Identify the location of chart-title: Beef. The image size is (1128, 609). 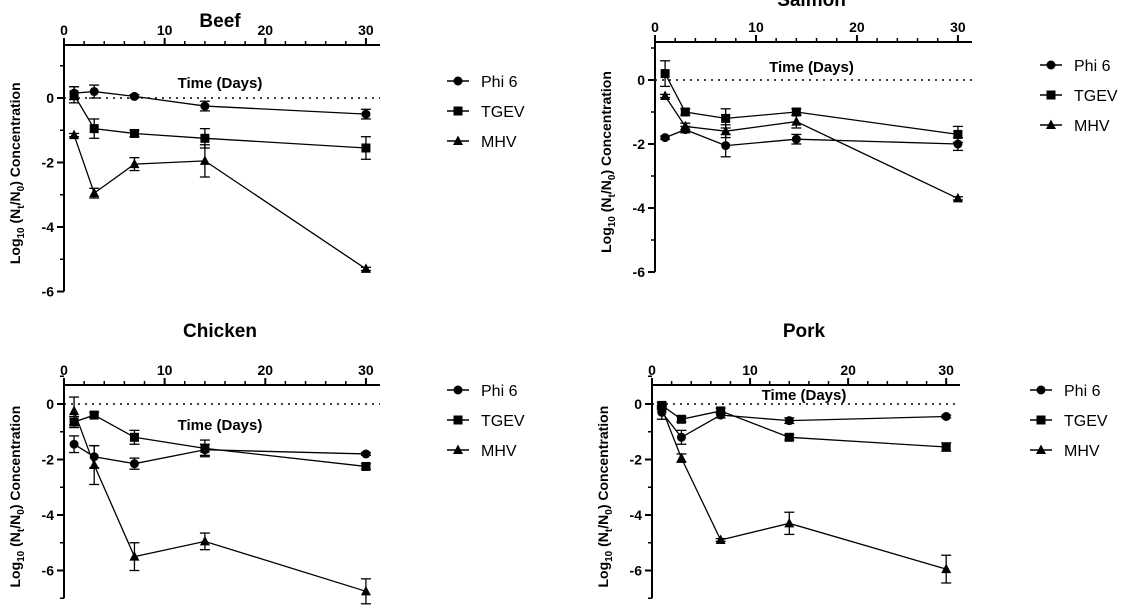
(220, 21).